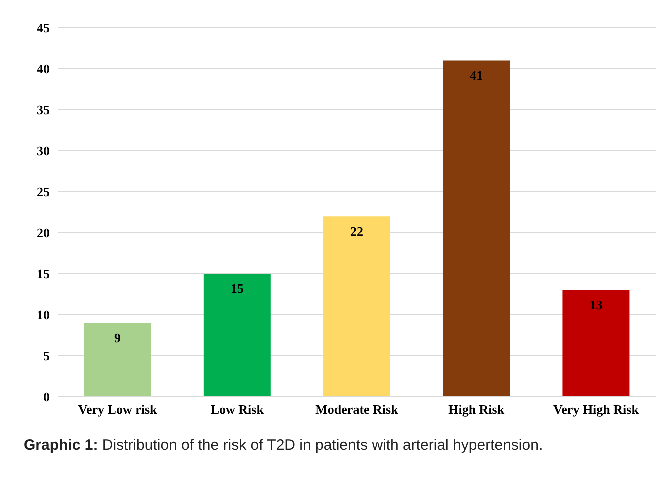 Image resolution: width=660 pixels, height=478 pixels. I want to click on data-label: 15, so click(237, 288).